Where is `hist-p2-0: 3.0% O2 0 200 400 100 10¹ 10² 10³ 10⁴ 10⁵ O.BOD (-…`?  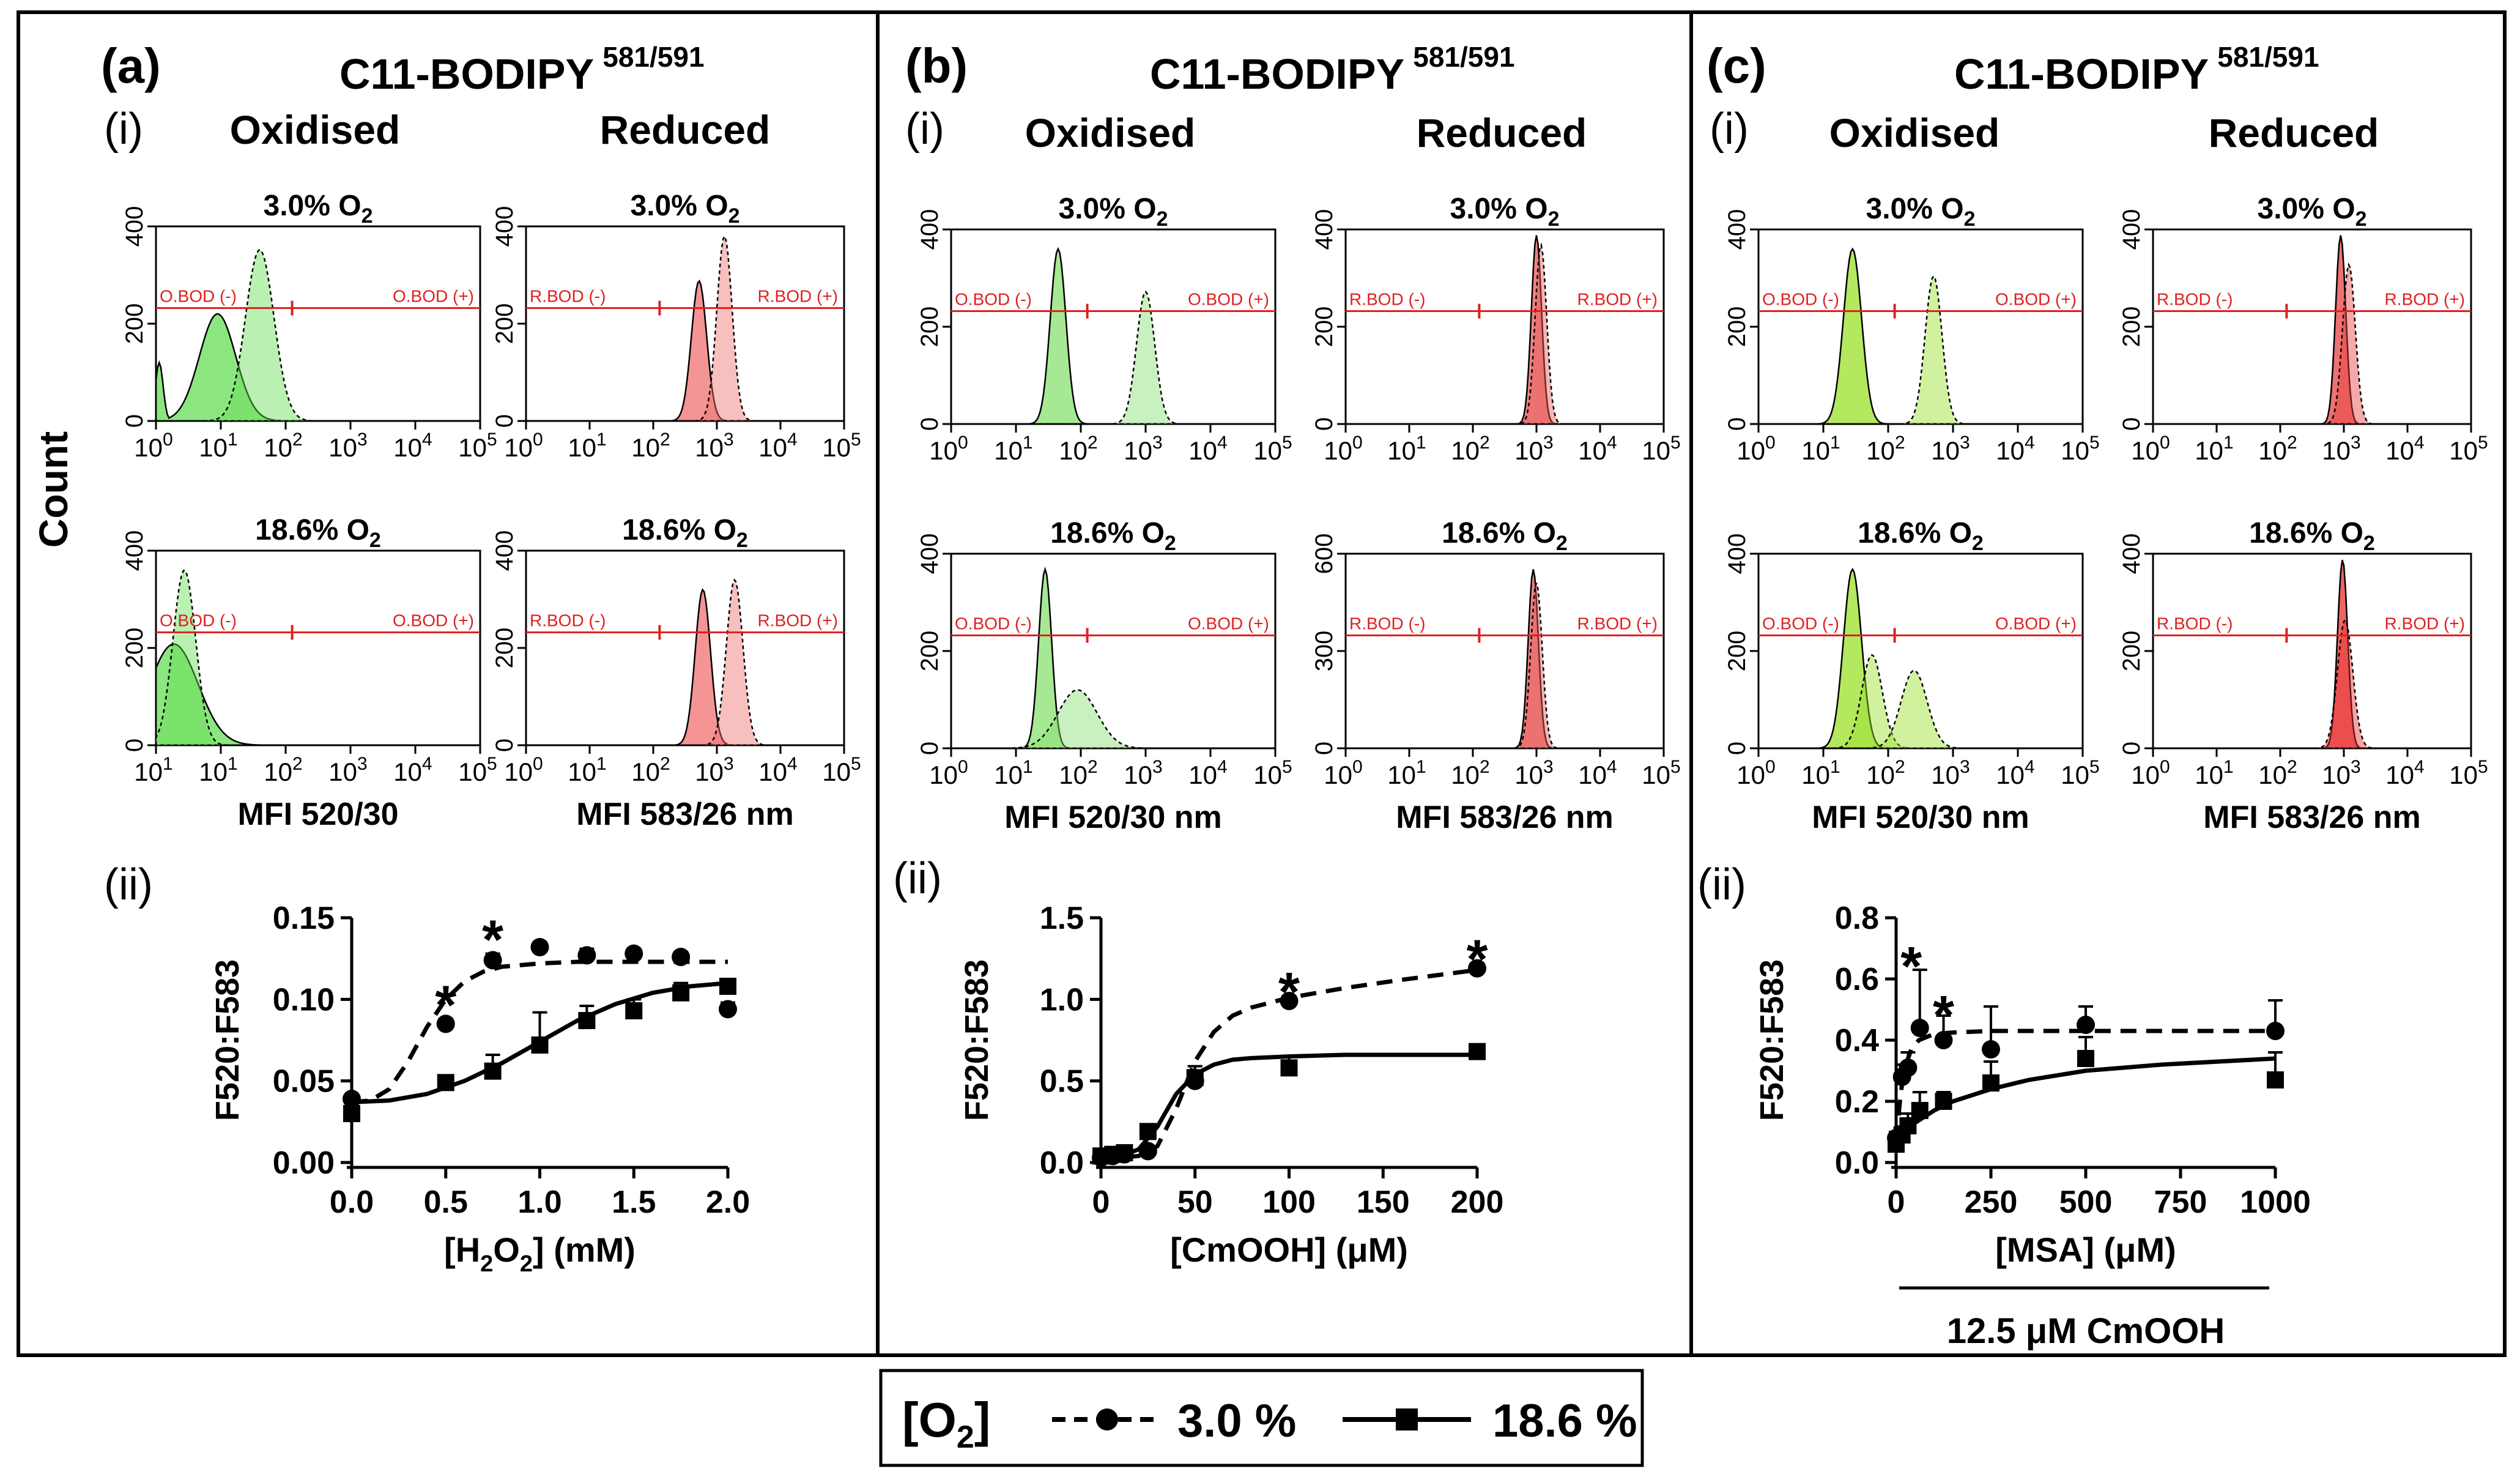
hist-p2-0: 3.0% O2 0 200 400 100 10¹ 10² 10³ 10⁴ 10⁵ O.BOD (-… is located at coordinates (1912, 329).